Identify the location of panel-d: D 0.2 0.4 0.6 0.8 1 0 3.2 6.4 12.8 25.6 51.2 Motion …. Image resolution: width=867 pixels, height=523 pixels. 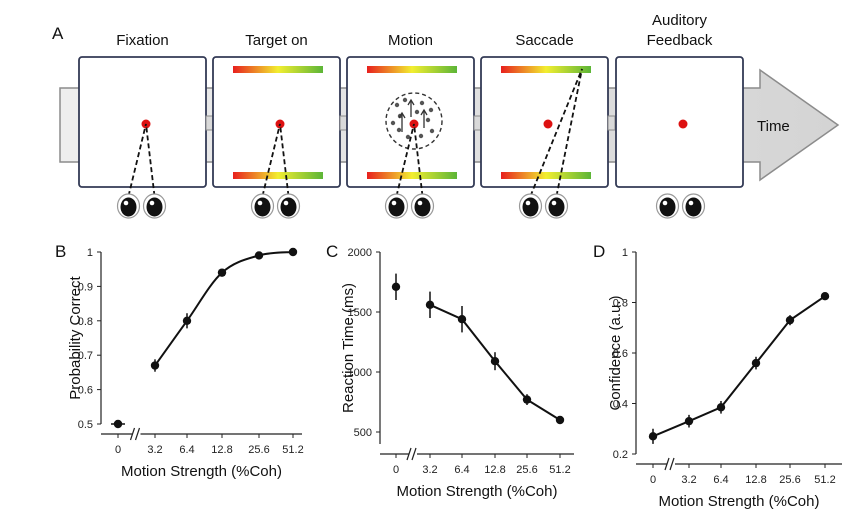
(717, 376).